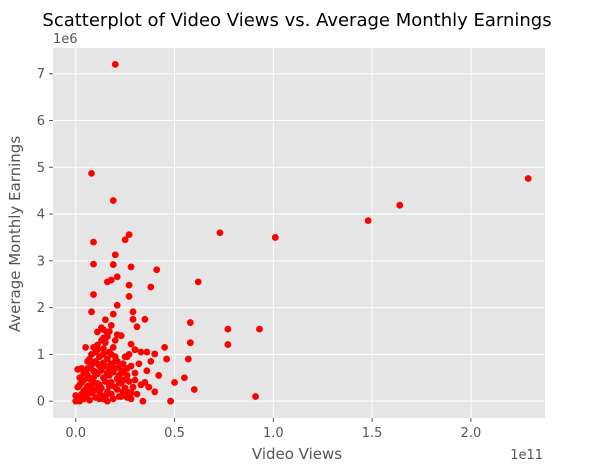 The image size is (593, 472). I want to click on x-tick-label: 0.0, so click(75, 433).